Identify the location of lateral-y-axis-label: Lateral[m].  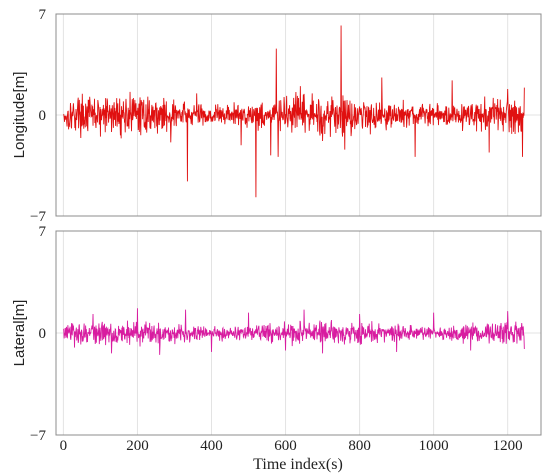
(19, 333).